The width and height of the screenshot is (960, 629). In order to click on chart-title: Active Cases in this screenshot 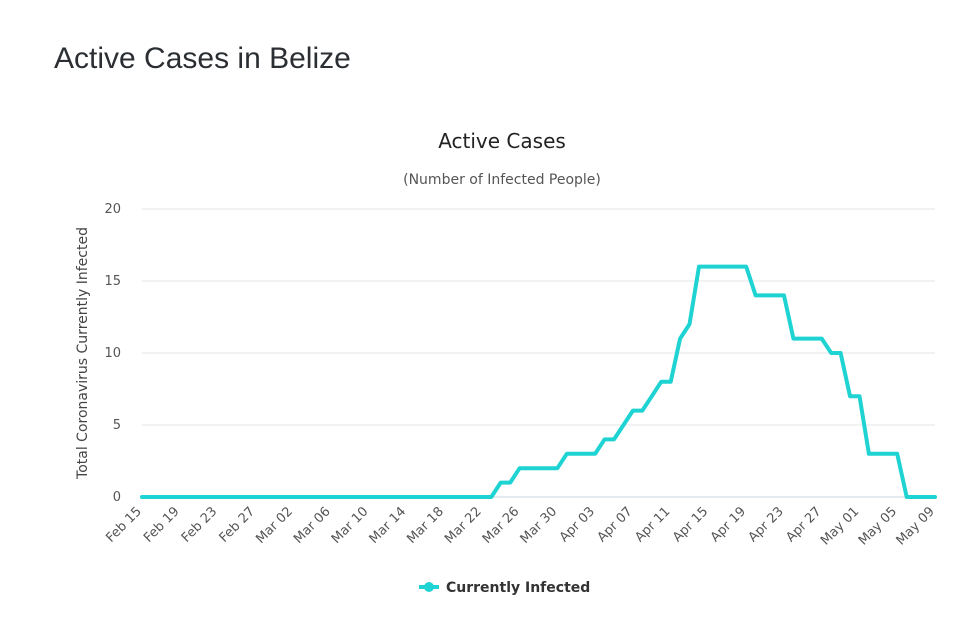, I will do `click(502, 141)`.